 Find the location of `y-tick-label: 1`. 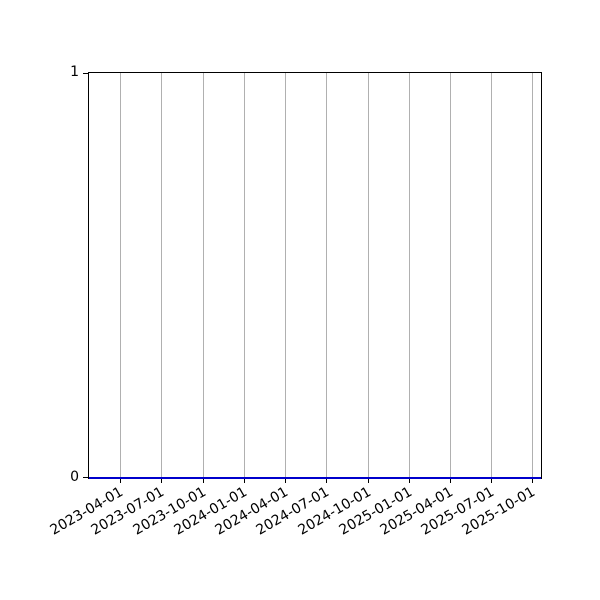

y-tick-label: 1 is located at coordinates (74, 72).